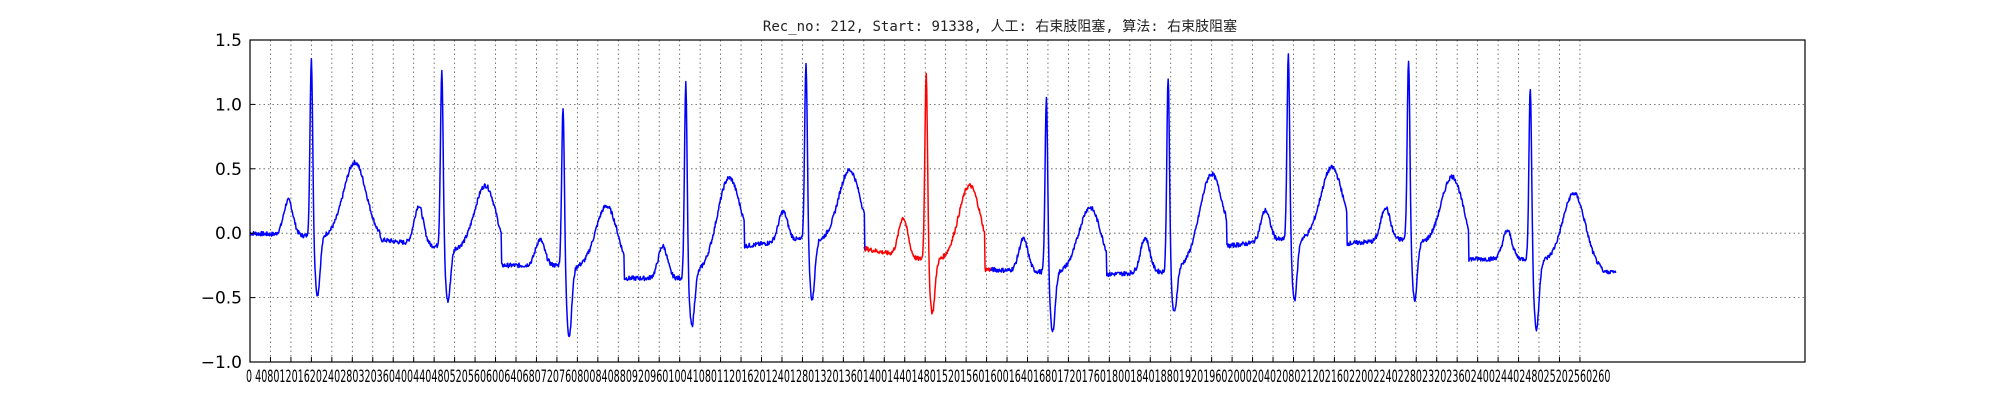  I want to click on ecg-segment-highlighted, so click(928, 193).